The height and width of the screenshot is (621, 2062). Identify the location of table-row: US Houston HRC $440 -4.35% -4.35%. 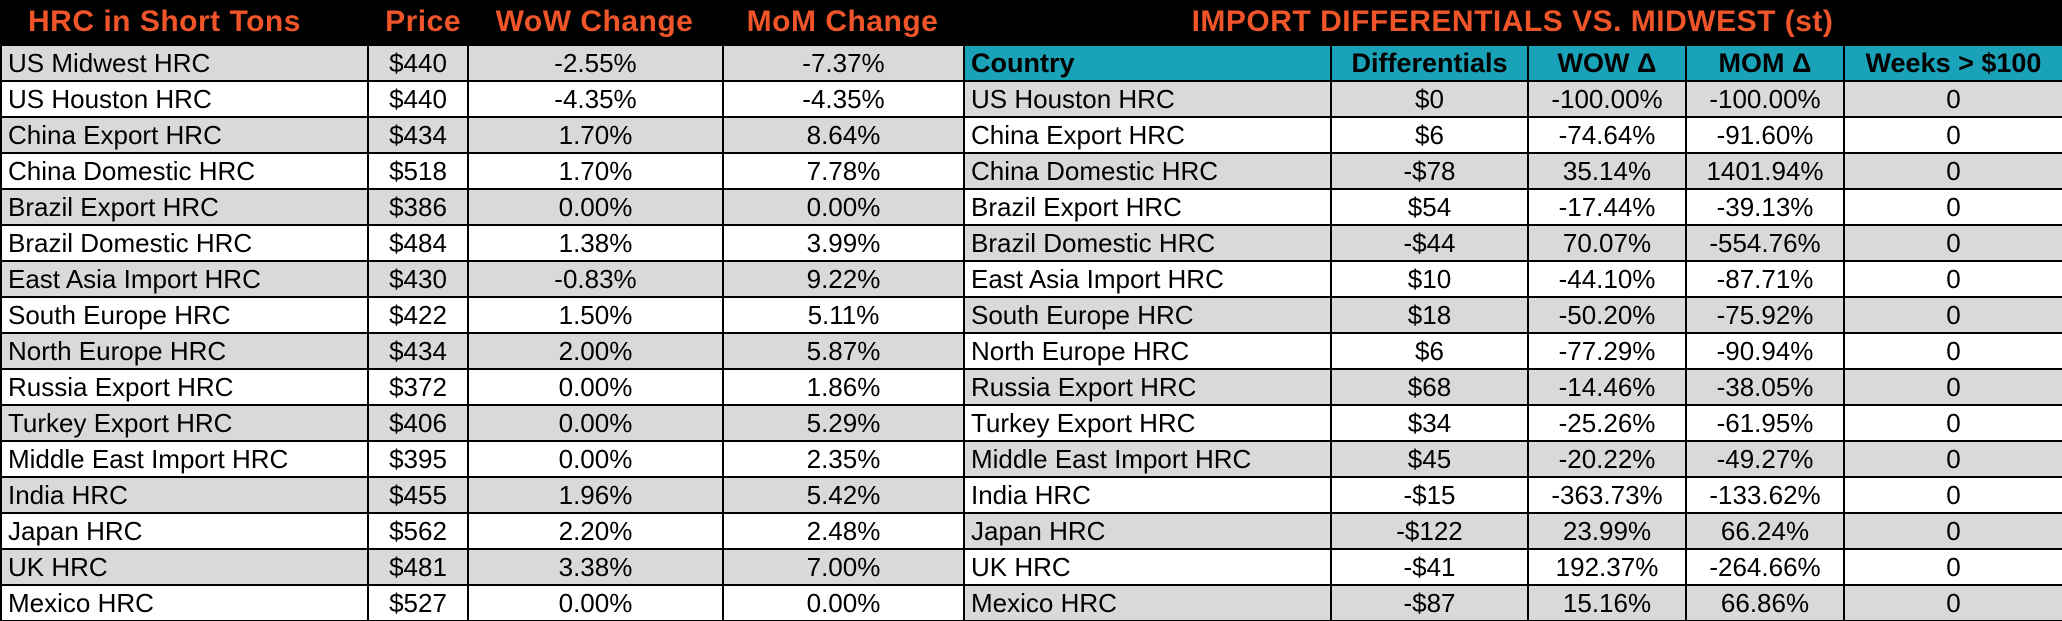
(481, 98).